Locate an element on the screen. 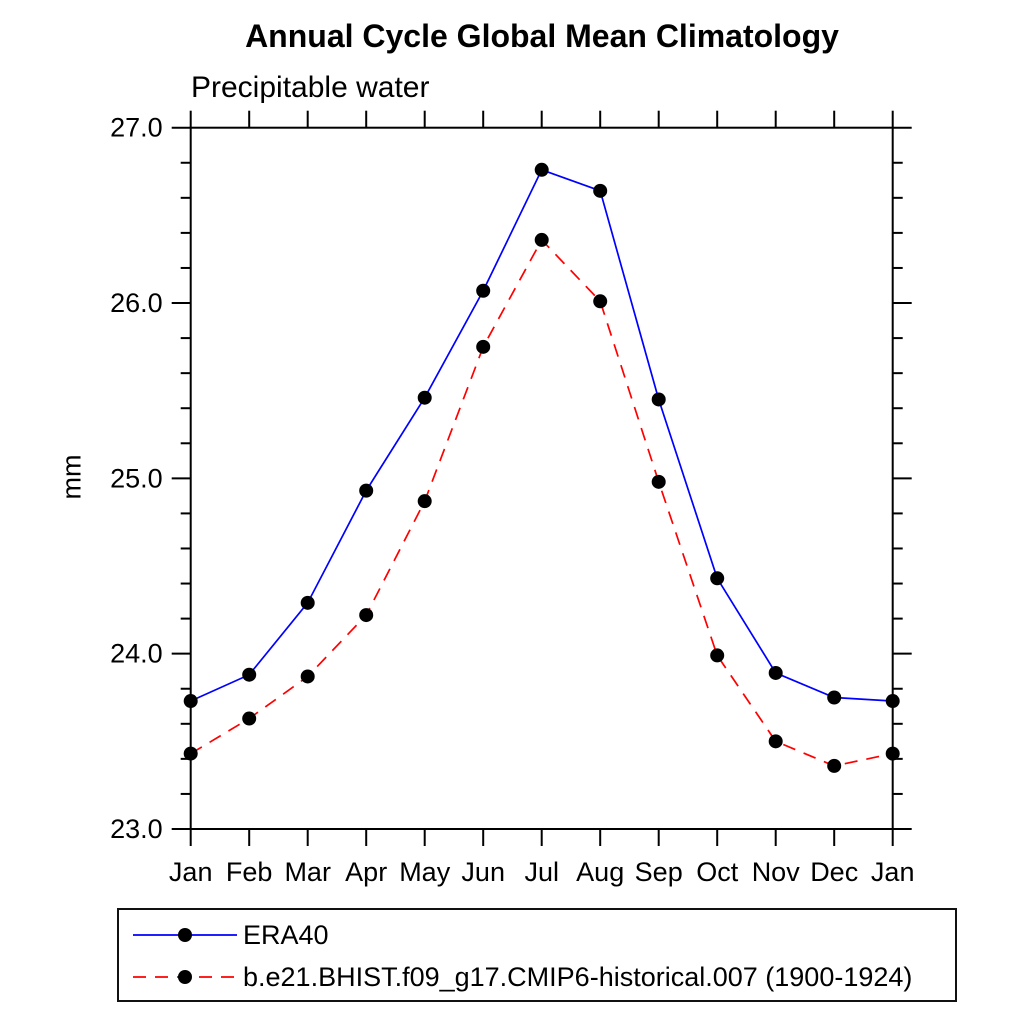 This screenshot has height=1024, width=1024. y-tick-label: 25.0 is located at coordinates (136, 478).